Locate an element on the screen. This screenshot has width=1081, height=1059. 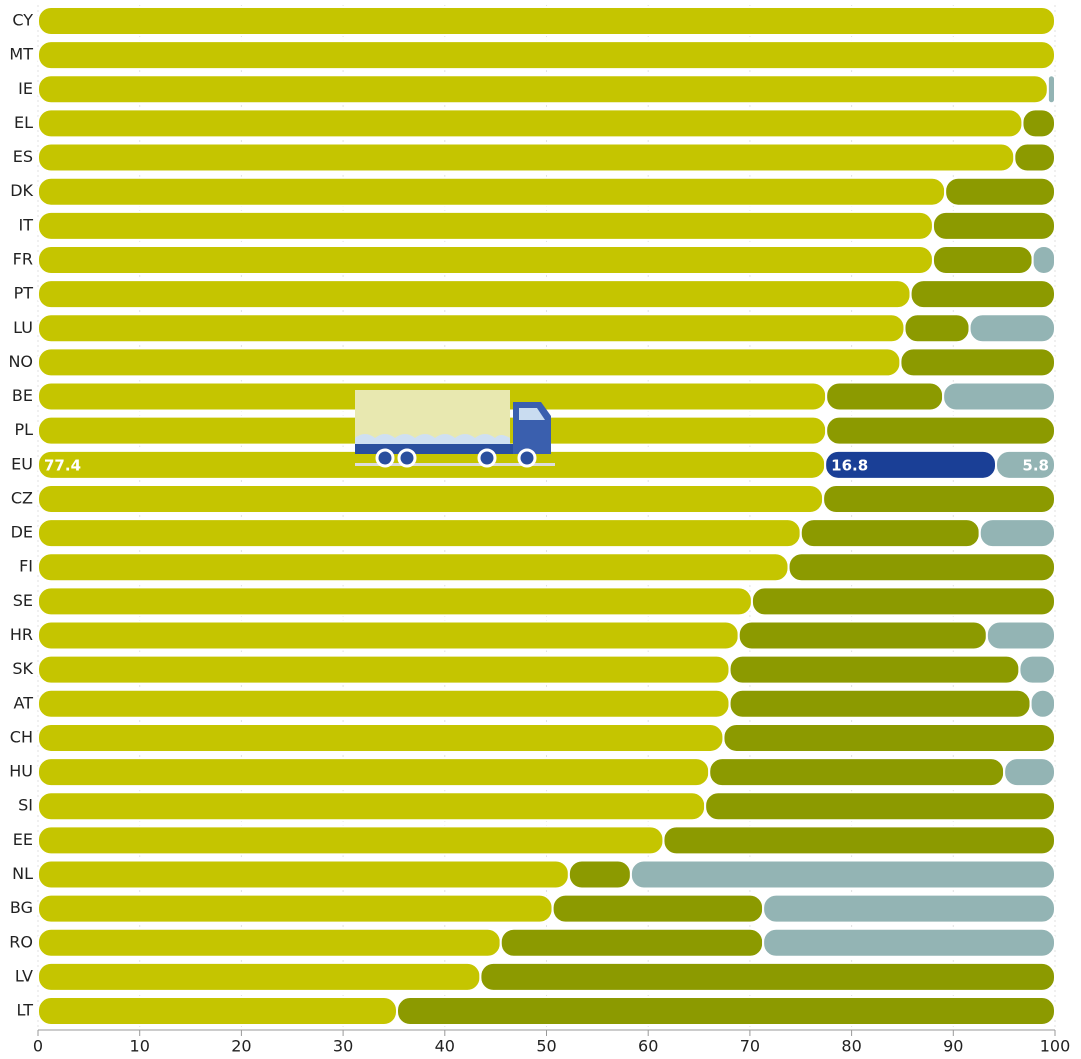
category-label: EL is located at coordinates (23, 122).